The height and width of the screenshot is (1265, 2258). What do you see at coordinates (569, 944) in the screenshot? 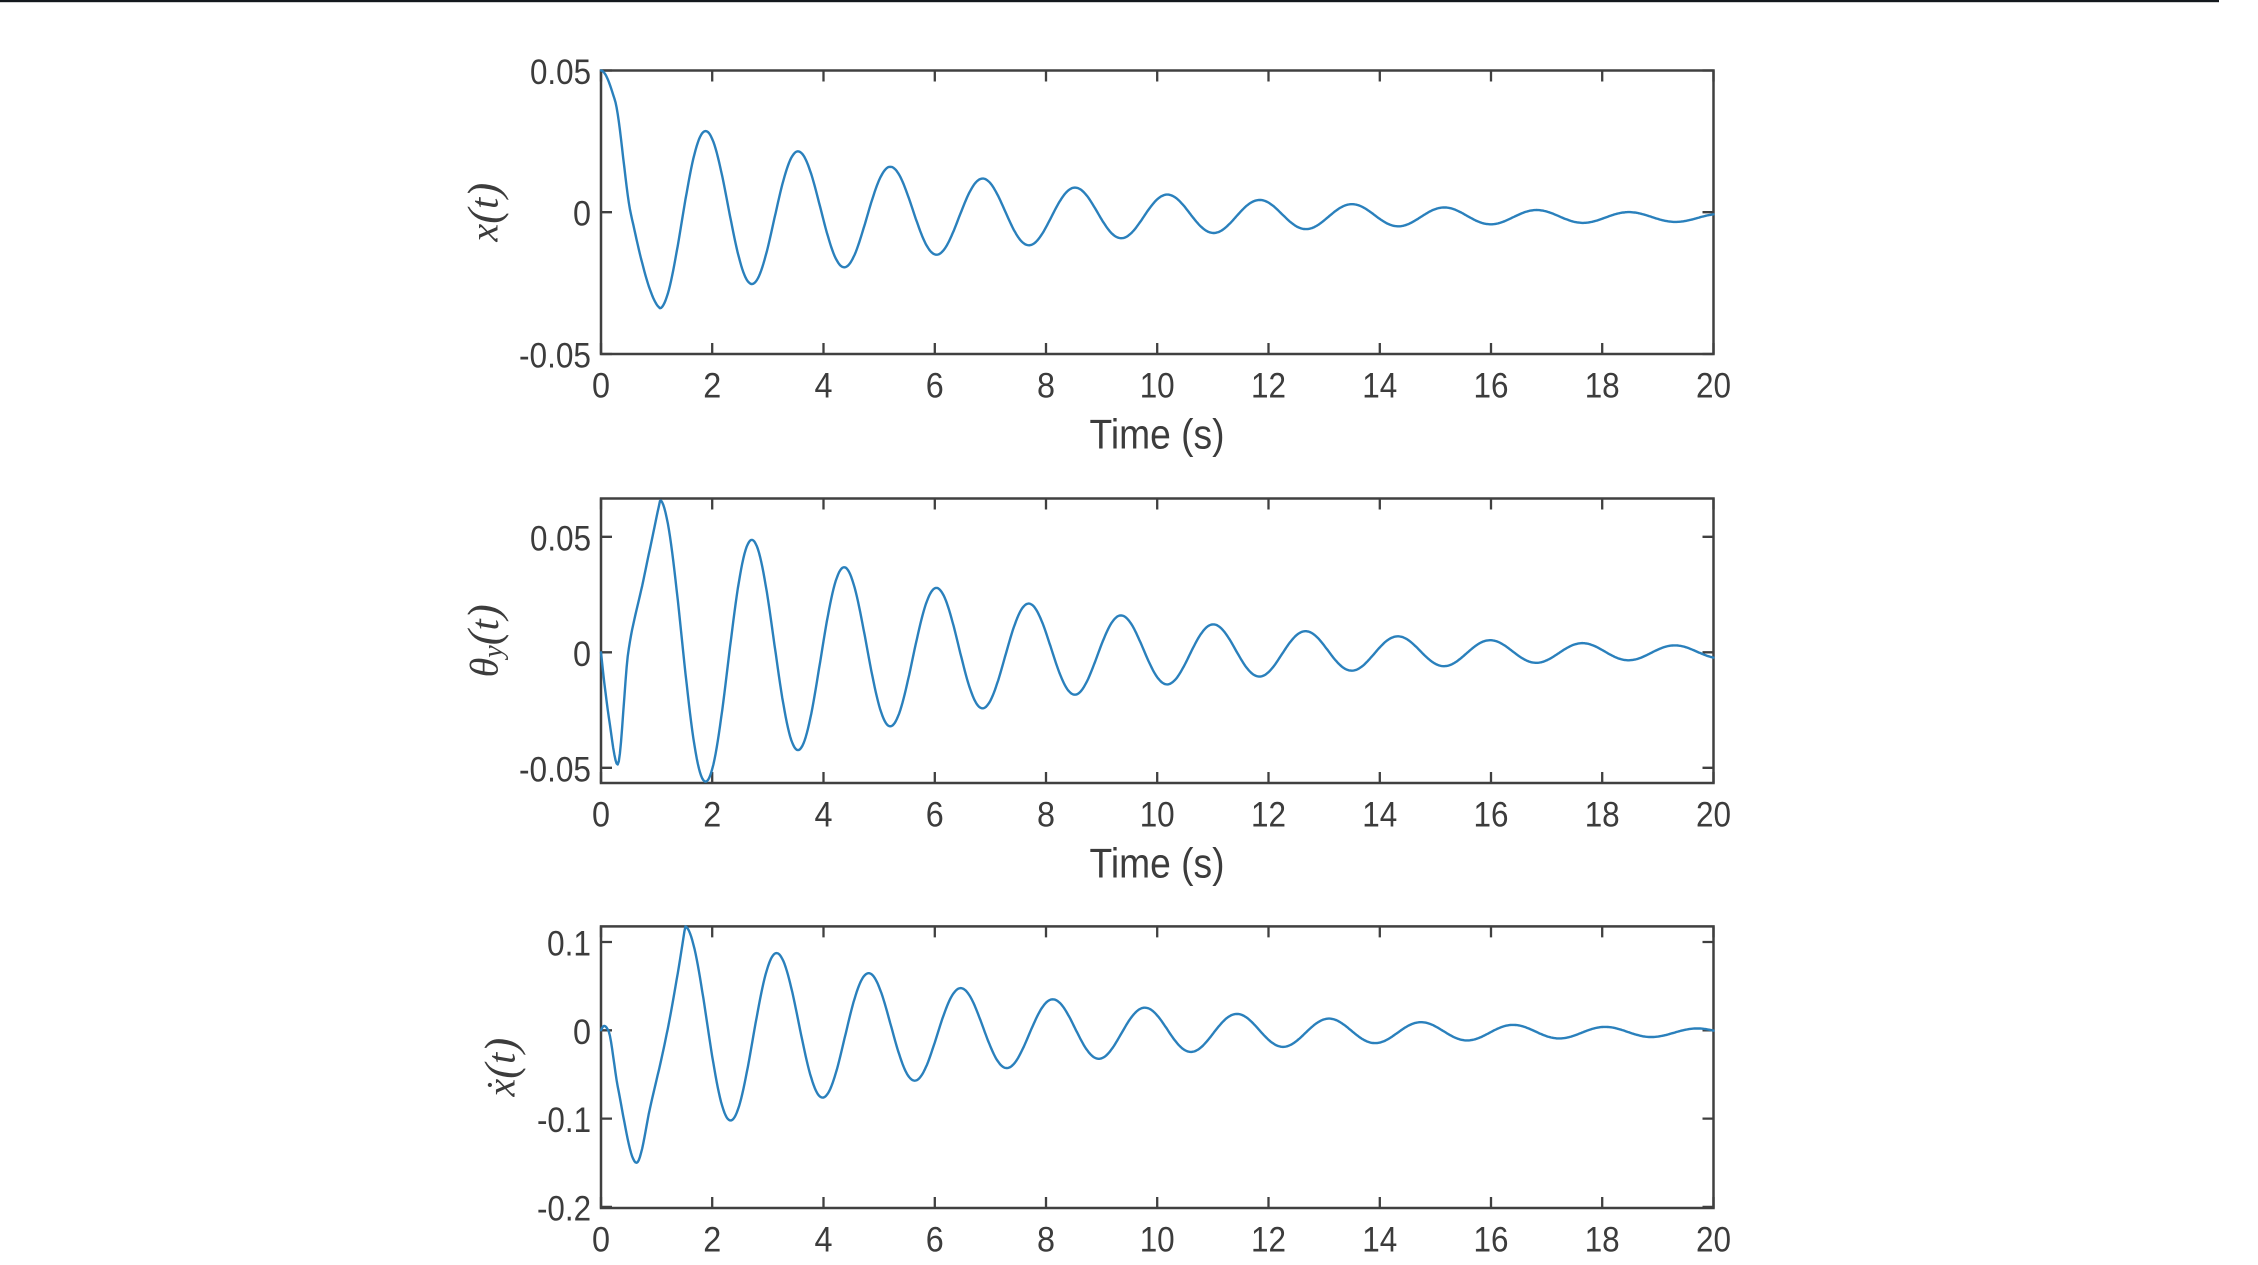
I see `svg-text: 0.1` at bounding box center [569, 944].